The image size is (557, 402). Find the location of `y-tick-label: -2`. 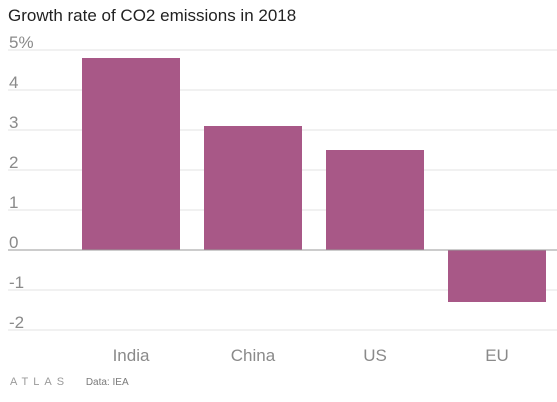

y-tick-label: -2 is located at coordinates (16, 322).